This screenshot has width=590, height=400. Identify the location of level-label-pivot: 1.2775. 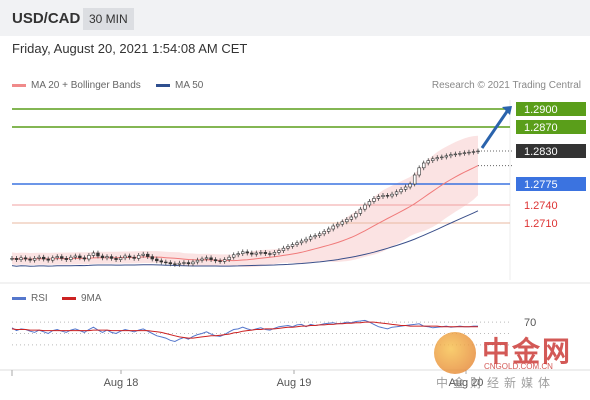
(541, 185).